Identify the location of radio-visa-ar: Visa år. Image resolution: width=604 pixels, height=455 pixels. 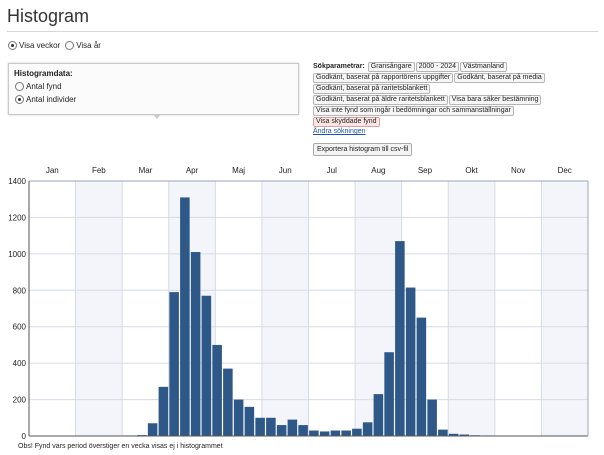
(83, 46).